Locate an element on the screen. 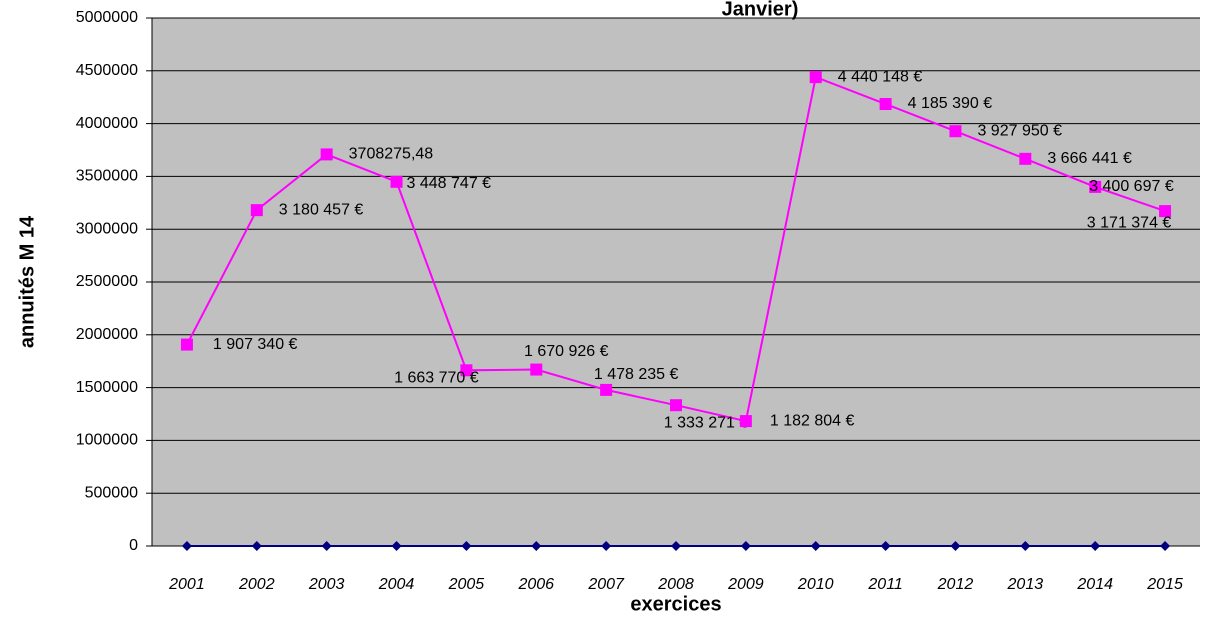 The height and width of the screenshot is (619, 1210). data-label: 1 663 770 € is located at coordinates (436, 378).